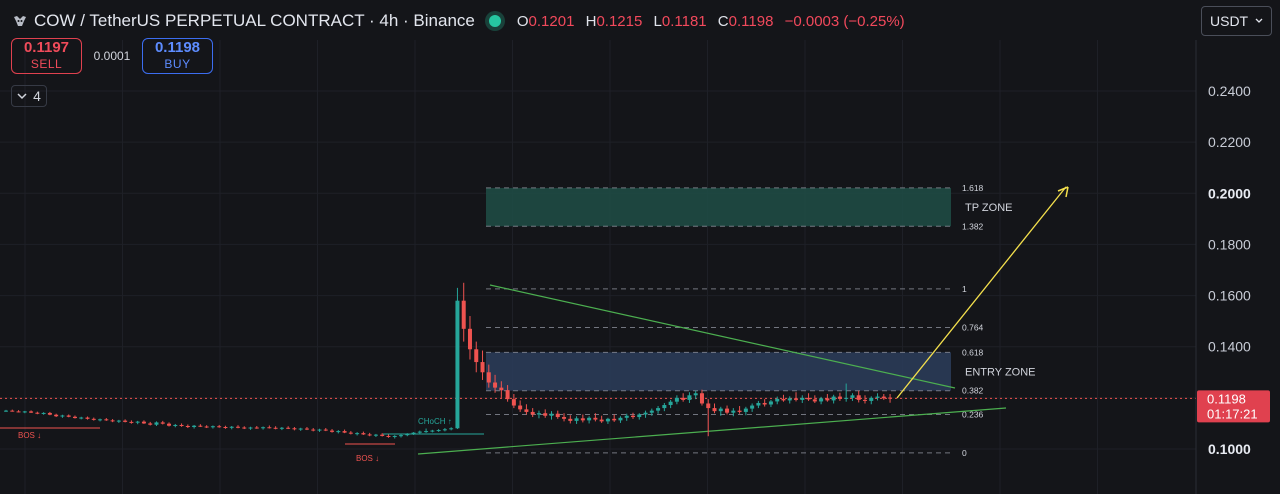  I want to click on spread-value: 0.0001, so click(112, 56).